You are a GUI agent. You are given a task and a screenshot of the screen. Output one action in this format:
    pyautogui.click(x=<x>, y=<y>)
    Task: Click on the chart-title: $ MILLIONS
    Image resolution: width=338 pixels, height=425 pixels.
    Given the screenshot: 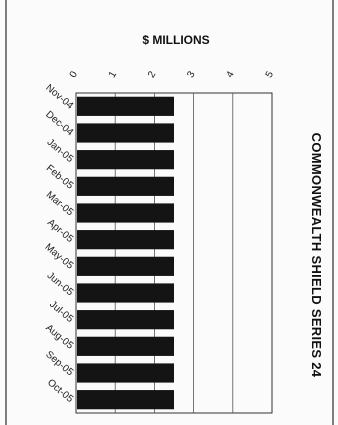 What is the action you would take?
    pyautogui.click(x=175, y=40)
    